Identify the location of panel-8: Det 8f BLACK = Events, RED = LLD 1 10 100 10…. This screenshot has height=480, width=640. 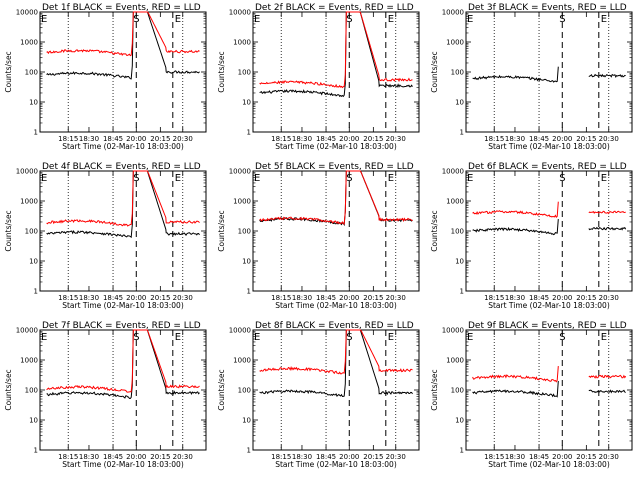
(318, 395).